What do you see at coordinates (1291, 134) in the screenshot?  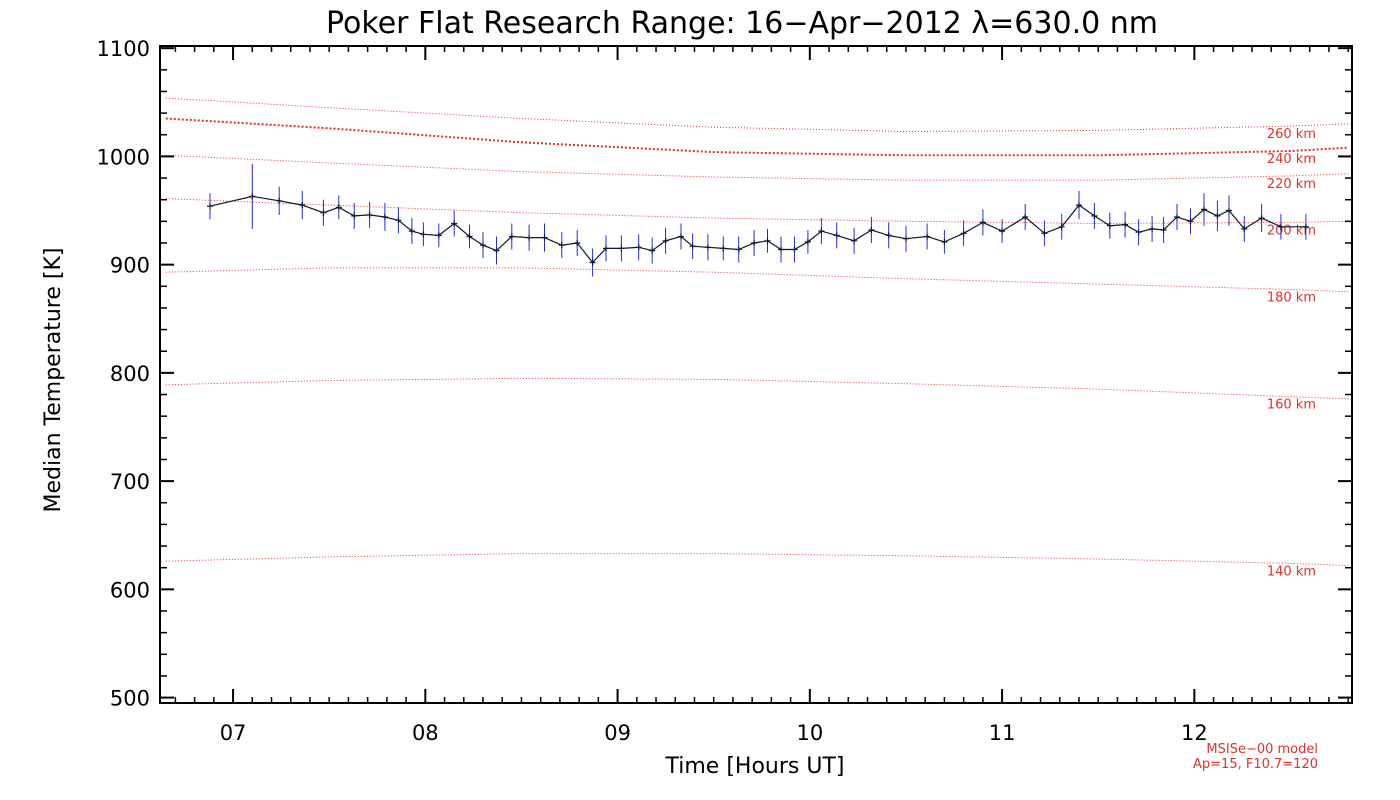 I see `model-curve-label: 260 km` at bounding box center [1291, 134].